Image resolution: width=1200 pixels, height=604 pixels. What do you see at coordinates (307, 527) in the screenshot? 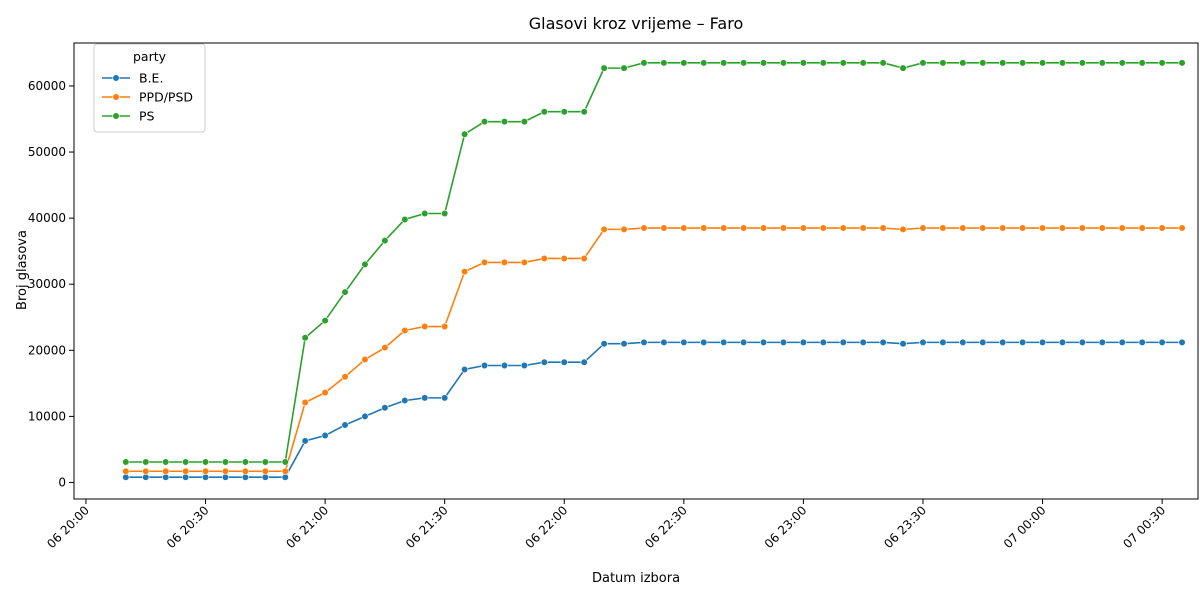
I see `x-tick-label: 06 21:00` at bounding box center [307, 527].